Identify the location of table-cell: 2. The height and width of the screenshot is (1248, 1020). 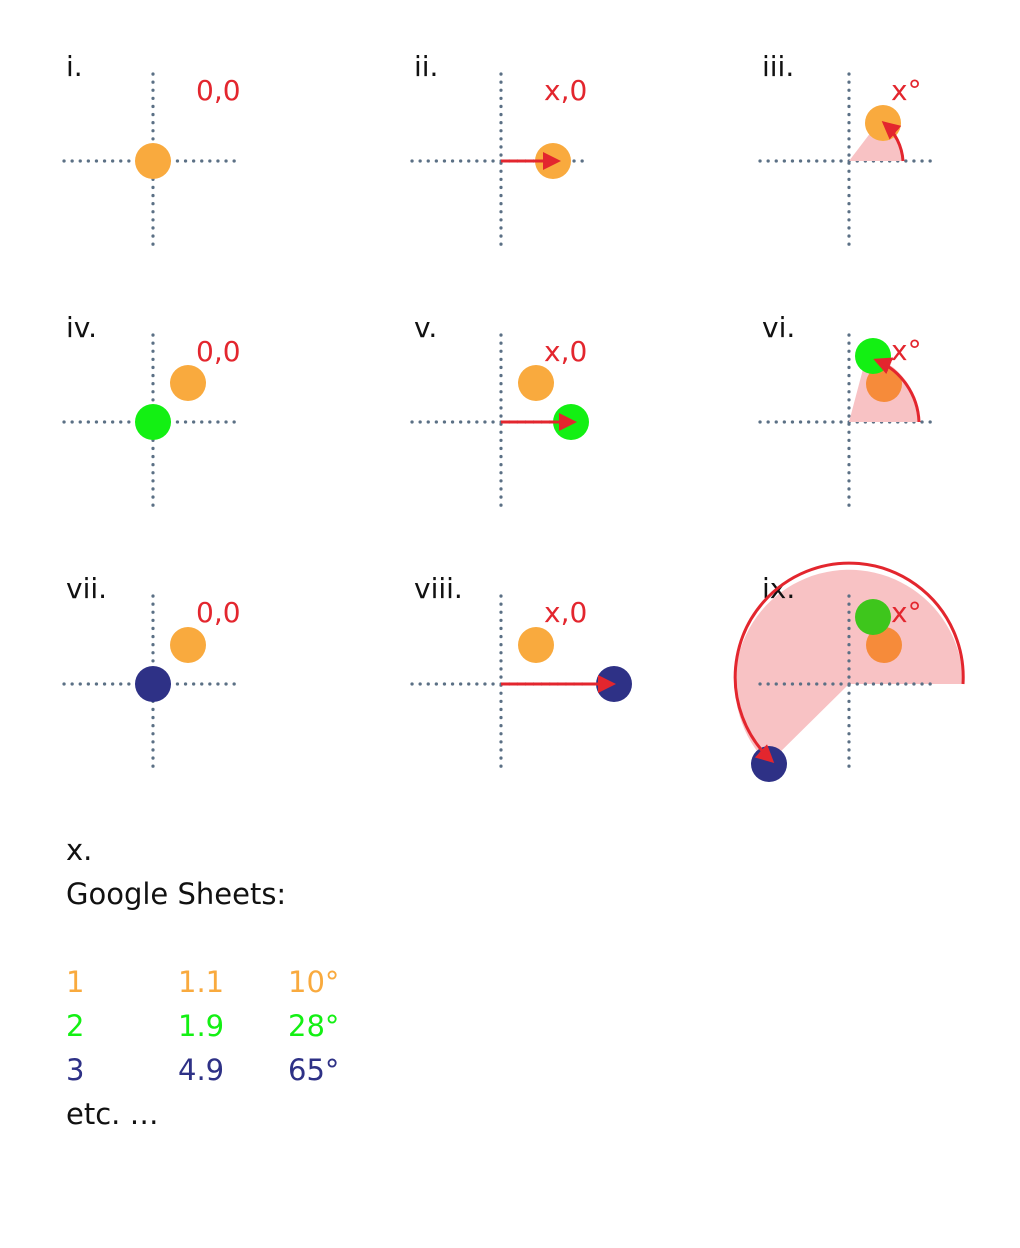
(75, 1026).